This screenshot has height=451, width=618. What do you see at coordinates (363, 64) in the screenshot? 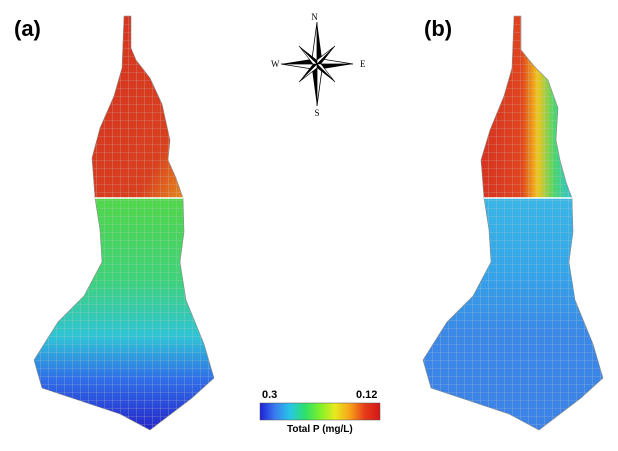
I see `compass-east: E` at bounding box center [363, 64].